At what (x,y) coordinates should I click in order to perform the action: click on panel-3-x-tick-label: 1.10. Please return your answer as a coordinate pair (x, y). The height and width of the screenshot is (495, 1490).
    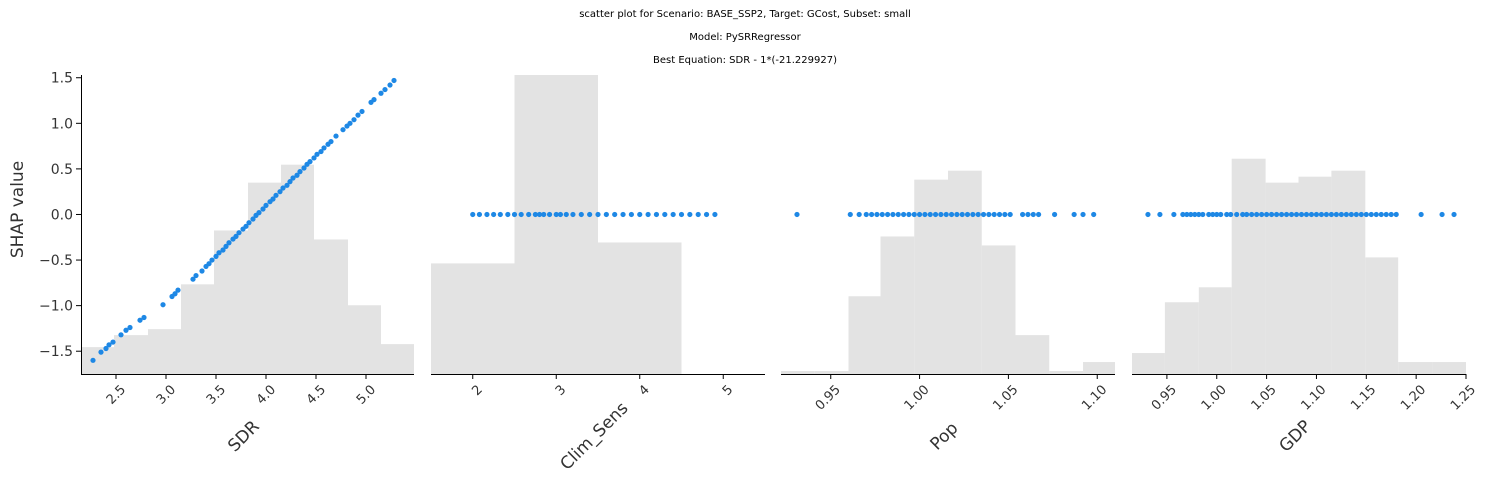
    Looking at the image, I should click on (1094, 397).